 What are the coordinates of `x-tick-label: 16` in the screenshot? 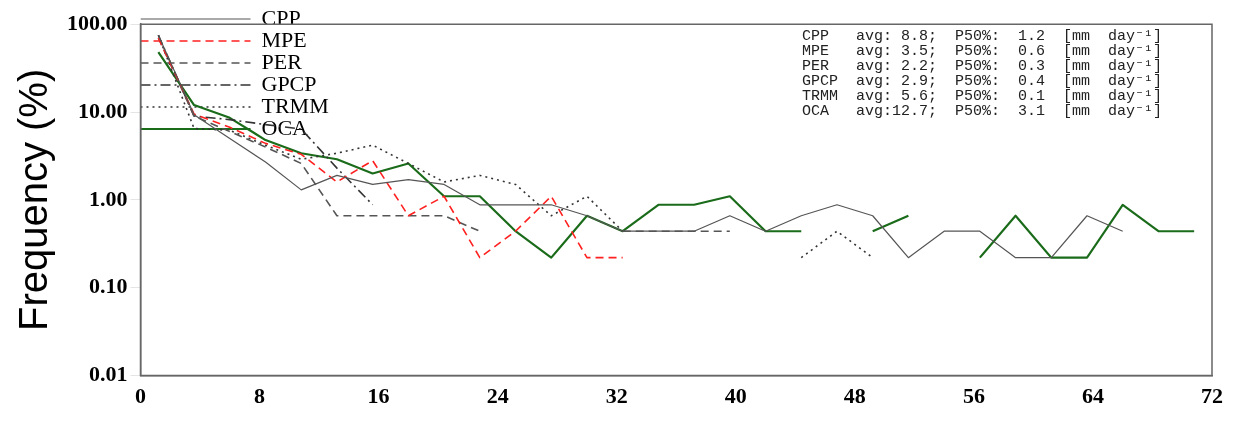 It's located at (378, 396).